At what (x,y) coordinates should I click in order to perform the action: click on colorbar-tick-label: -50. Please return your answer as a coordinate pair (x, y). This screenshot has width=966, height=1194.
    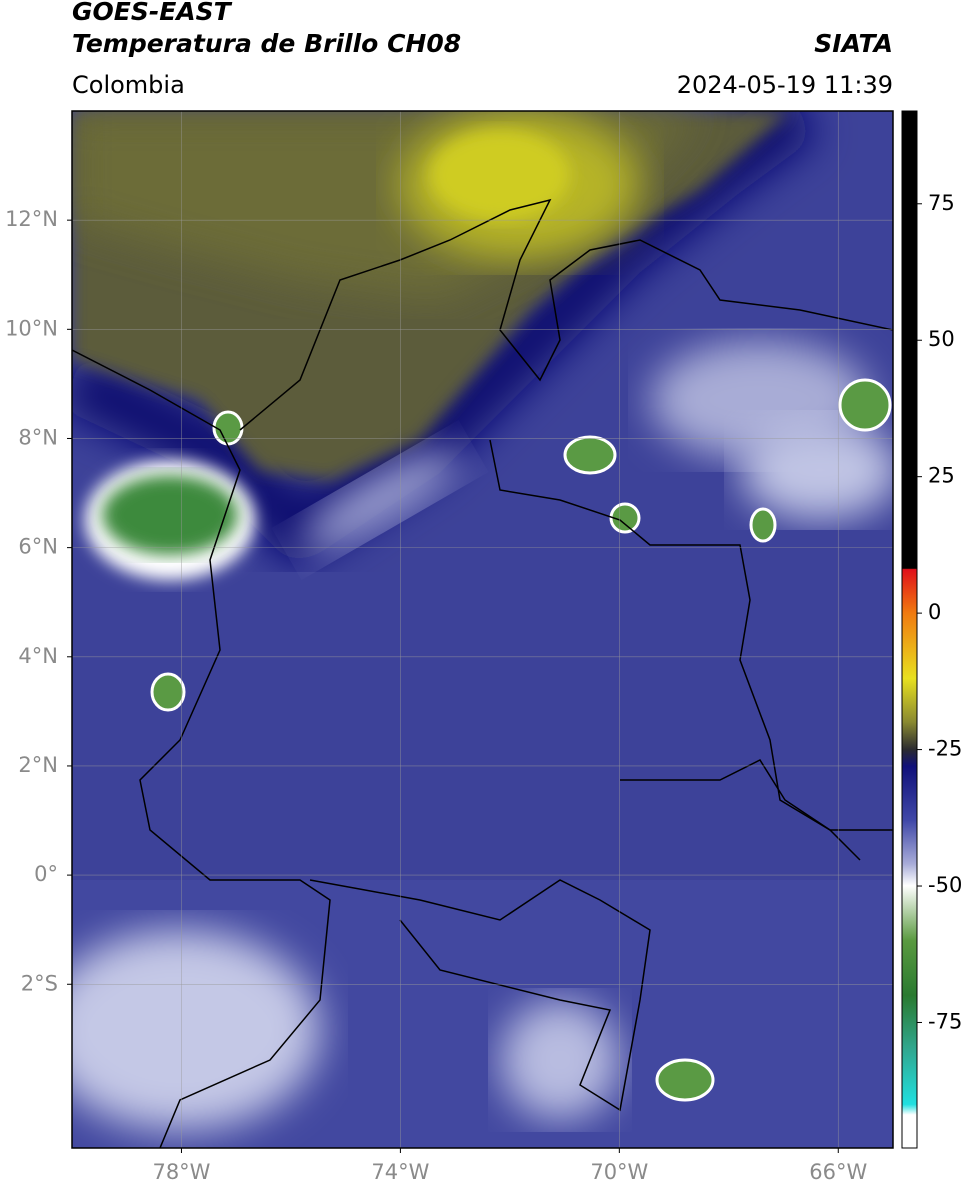
    Looking at the image, I should click on (945, 885).